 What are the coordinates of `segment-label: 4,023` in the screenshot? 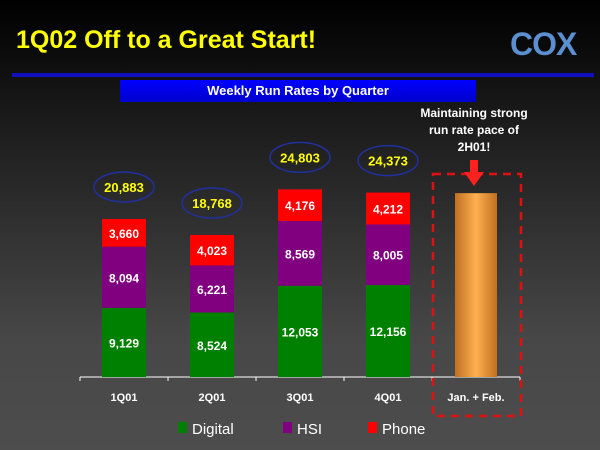 It's located at (212, 251).